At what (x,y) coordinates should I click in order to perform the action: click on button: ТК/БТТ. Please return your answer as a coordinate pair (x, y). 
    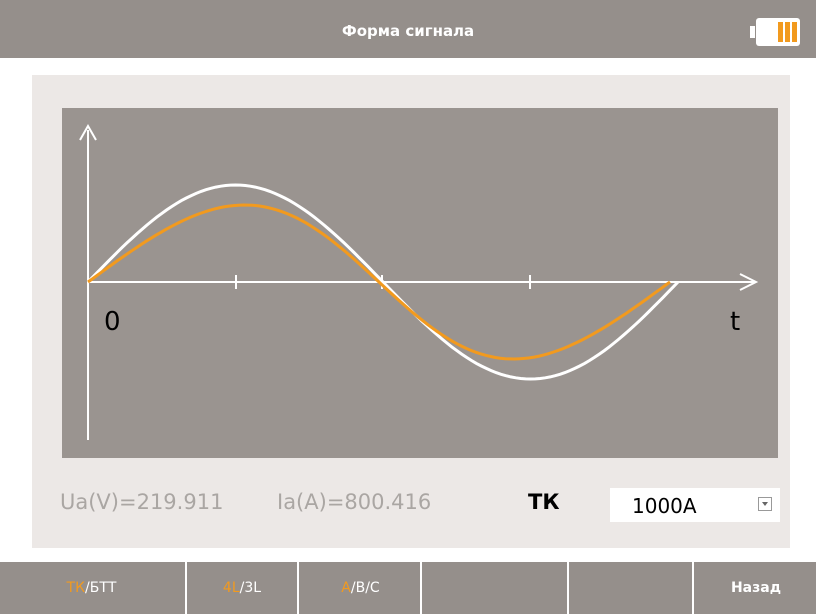
    Looking at the image, I should click on (91, 588).